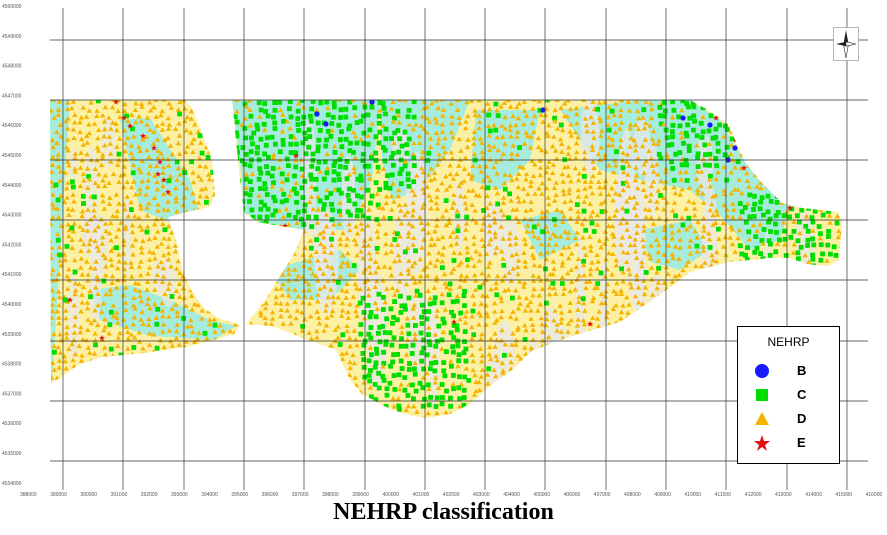 Image resolution: width=887 pixels, height=535 pixels. I want to click on x-tick-label: 391000, so click(119, 495).